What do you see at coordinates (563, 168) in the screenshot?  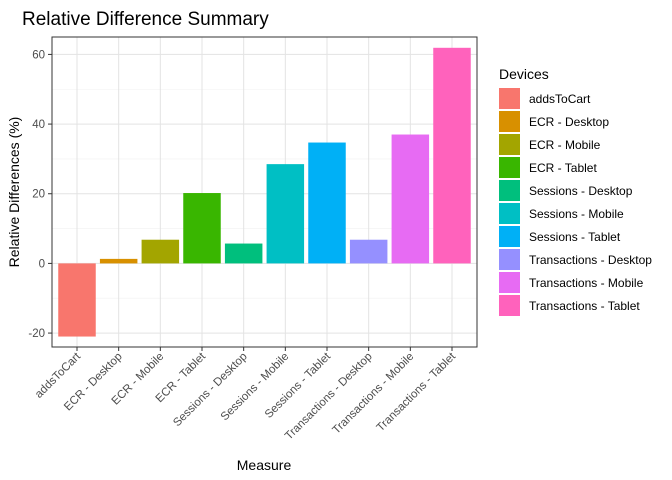 I see `legend-label: ECR - Tablet` at bounding box center [563, 168].